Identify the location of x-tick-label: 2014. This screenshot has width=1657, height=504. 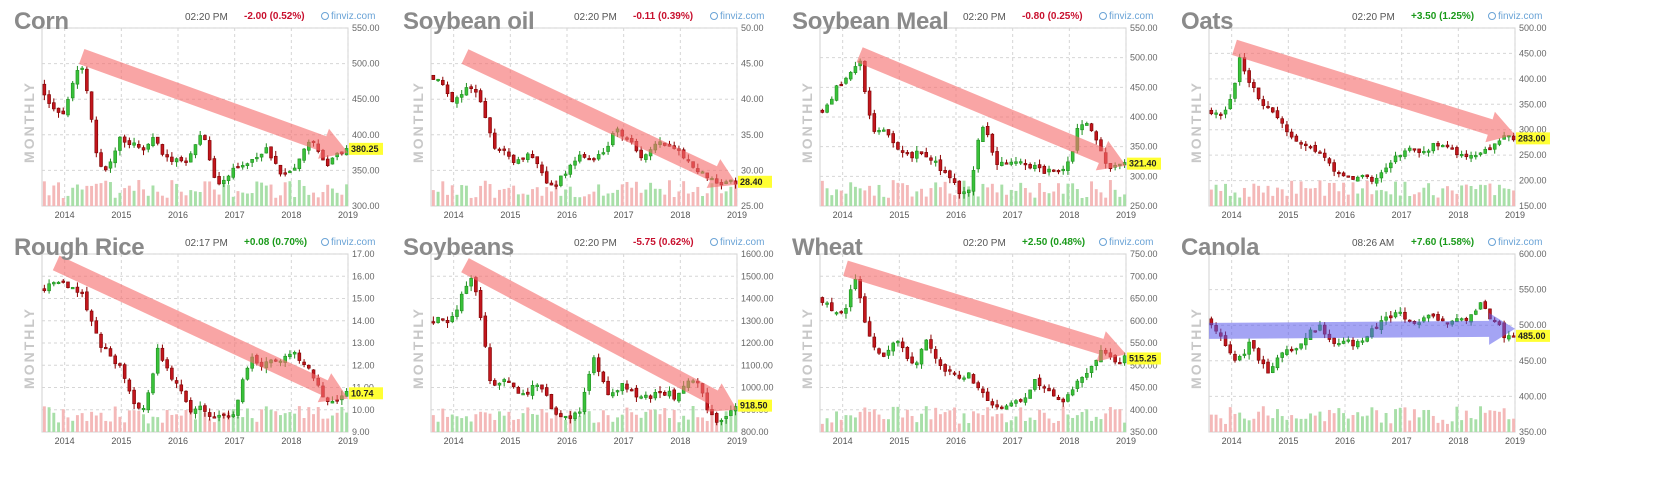
(1232, 215).